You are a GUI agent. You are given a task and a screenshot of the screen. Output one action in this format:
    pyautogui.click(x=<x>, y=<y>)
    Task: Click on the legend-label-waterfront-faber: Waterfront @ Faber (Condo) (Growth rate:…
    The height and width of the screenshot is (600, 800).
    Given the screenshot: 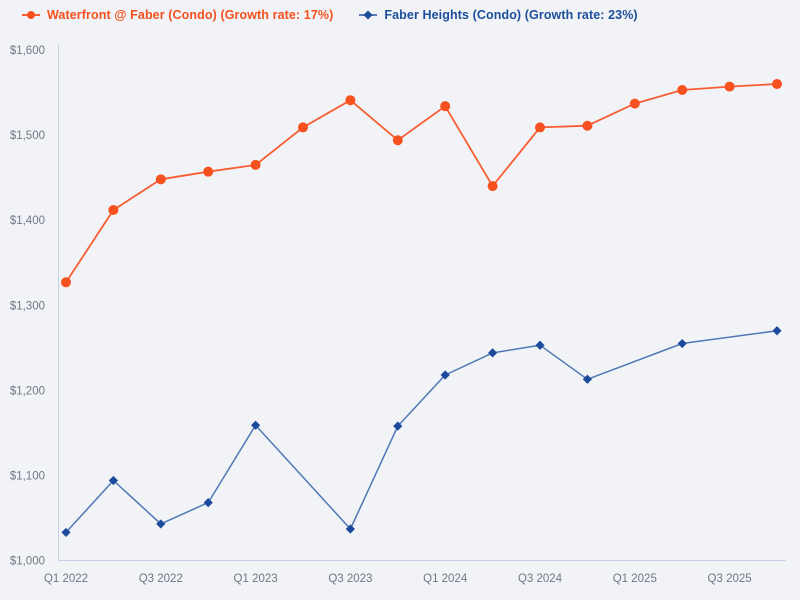 What is the action you would take?
    pyautogui.click(x=190, y=15)
    